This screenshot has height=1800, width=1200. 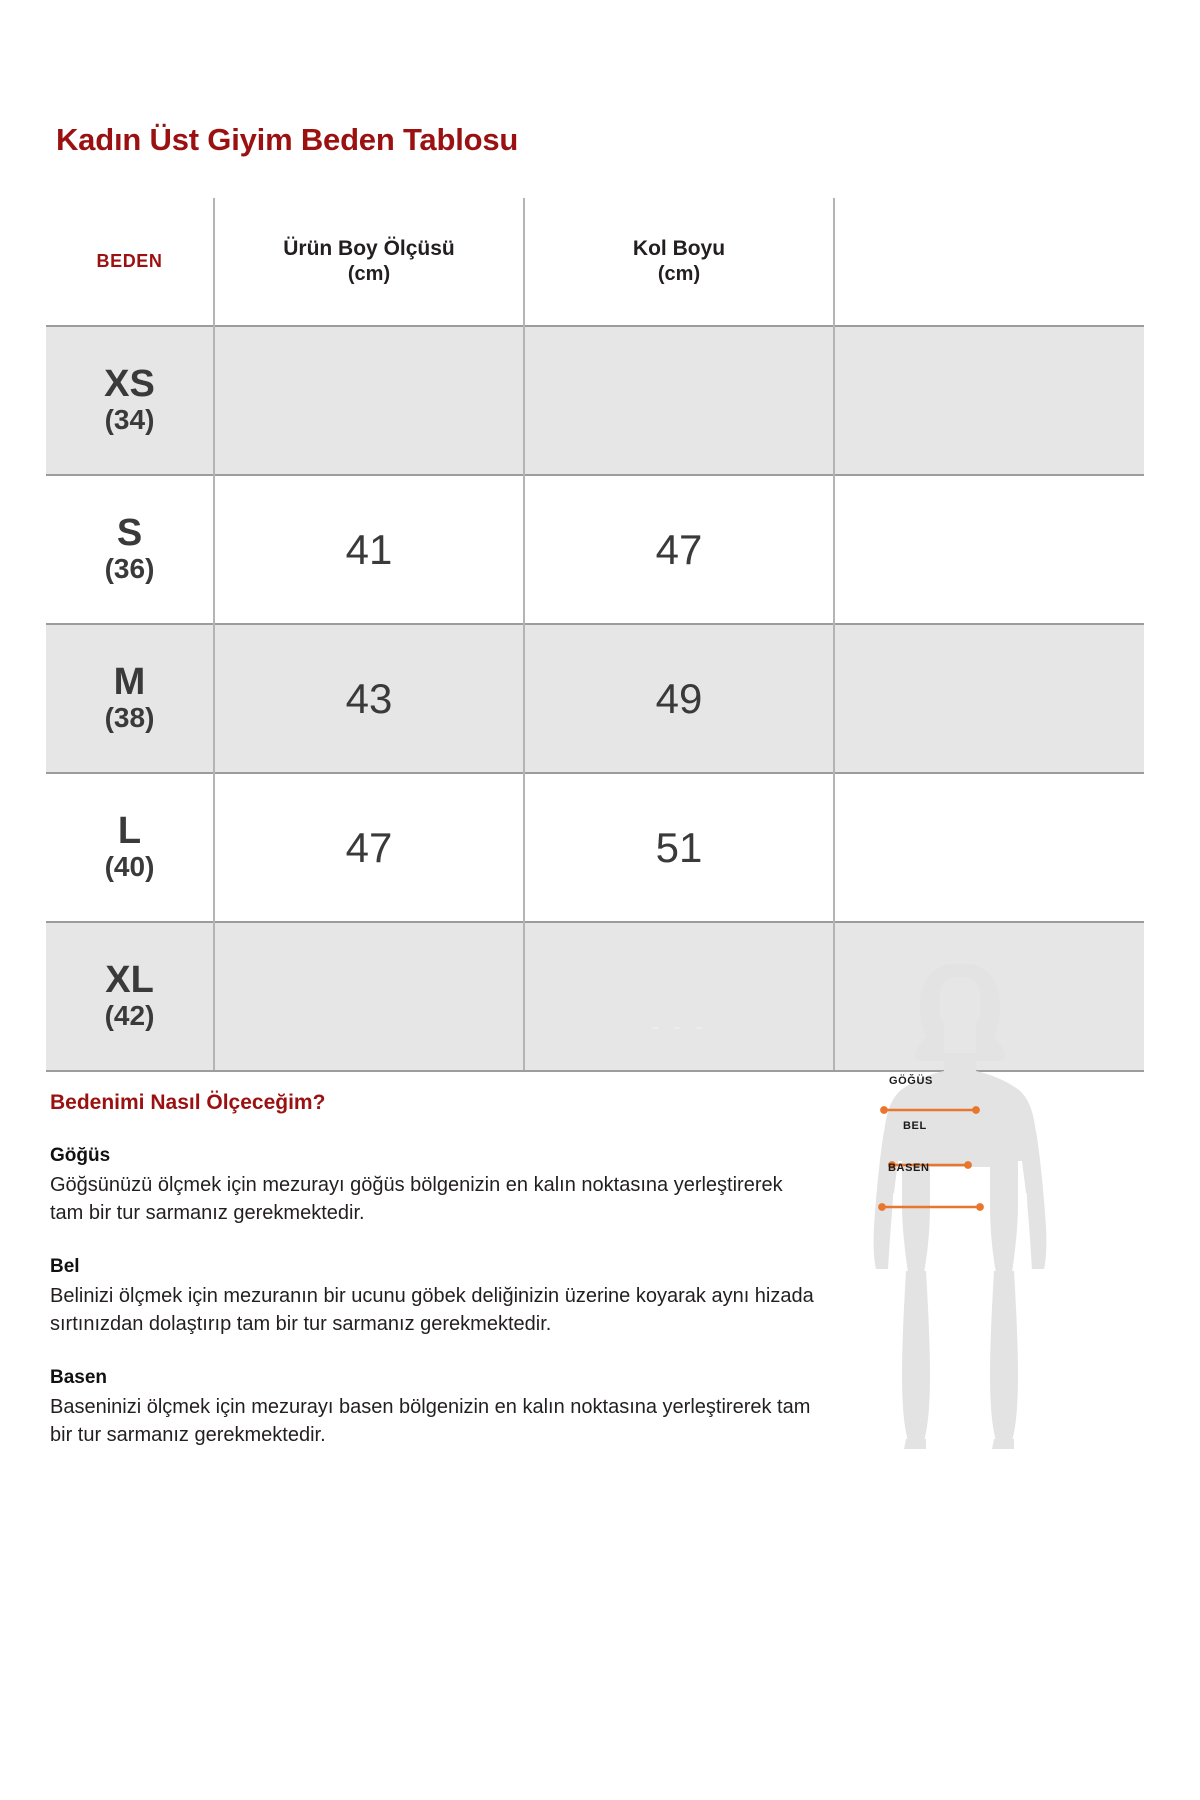 What do you see at coordinates (129, 568) in the screenshot?
I see `size-code: (36)` at bounding box center [129, 568].